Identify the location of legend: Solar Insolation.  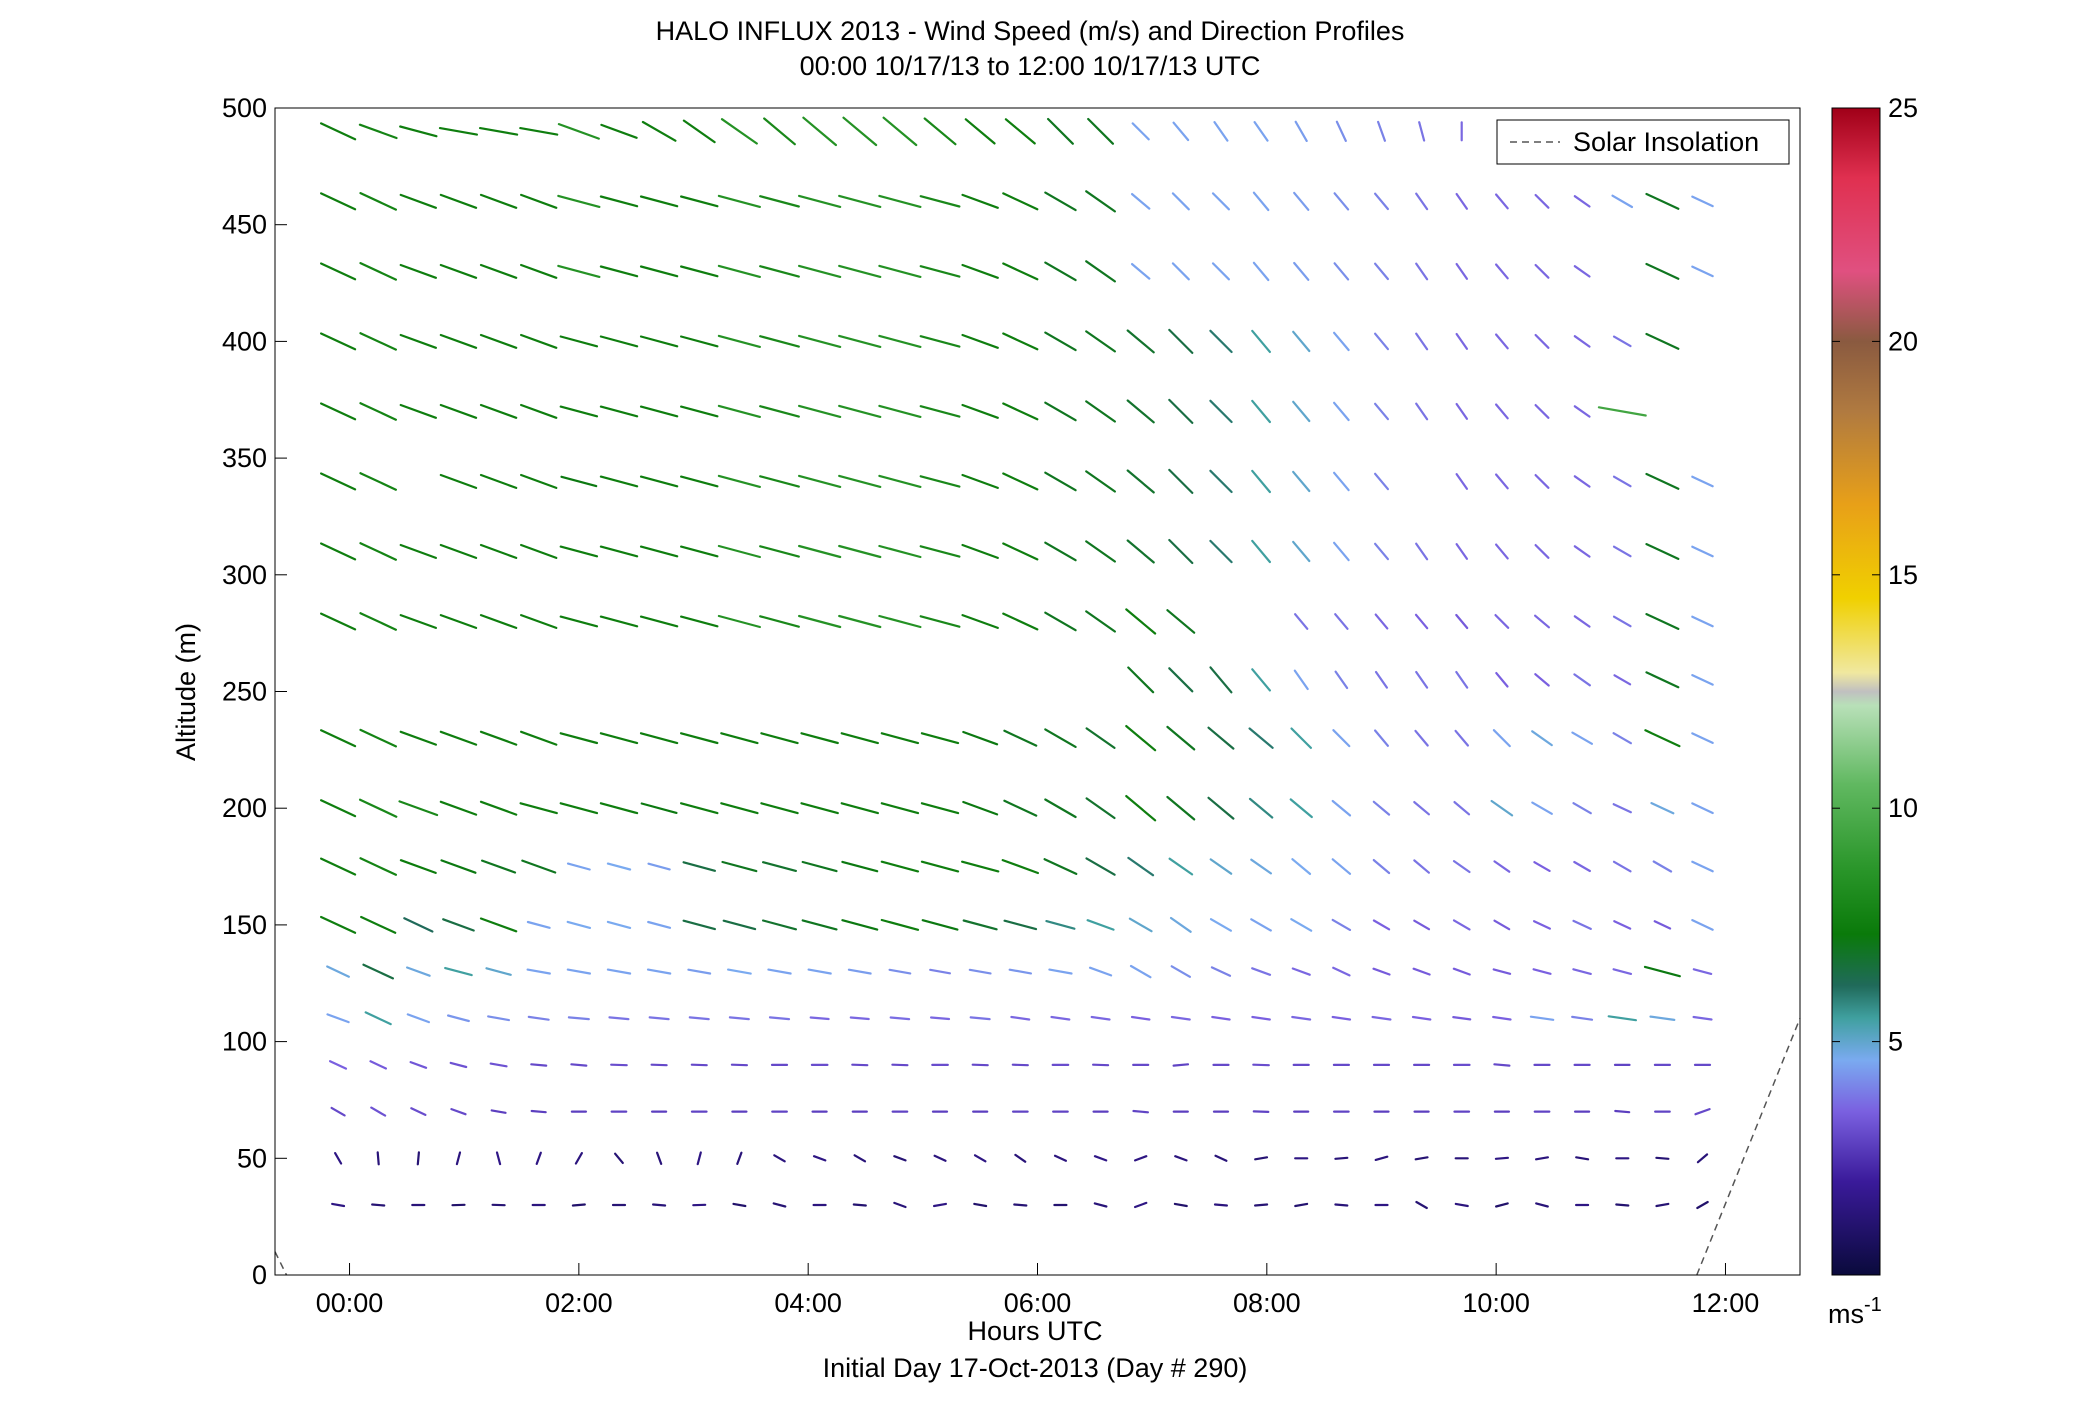
(1643, 142).